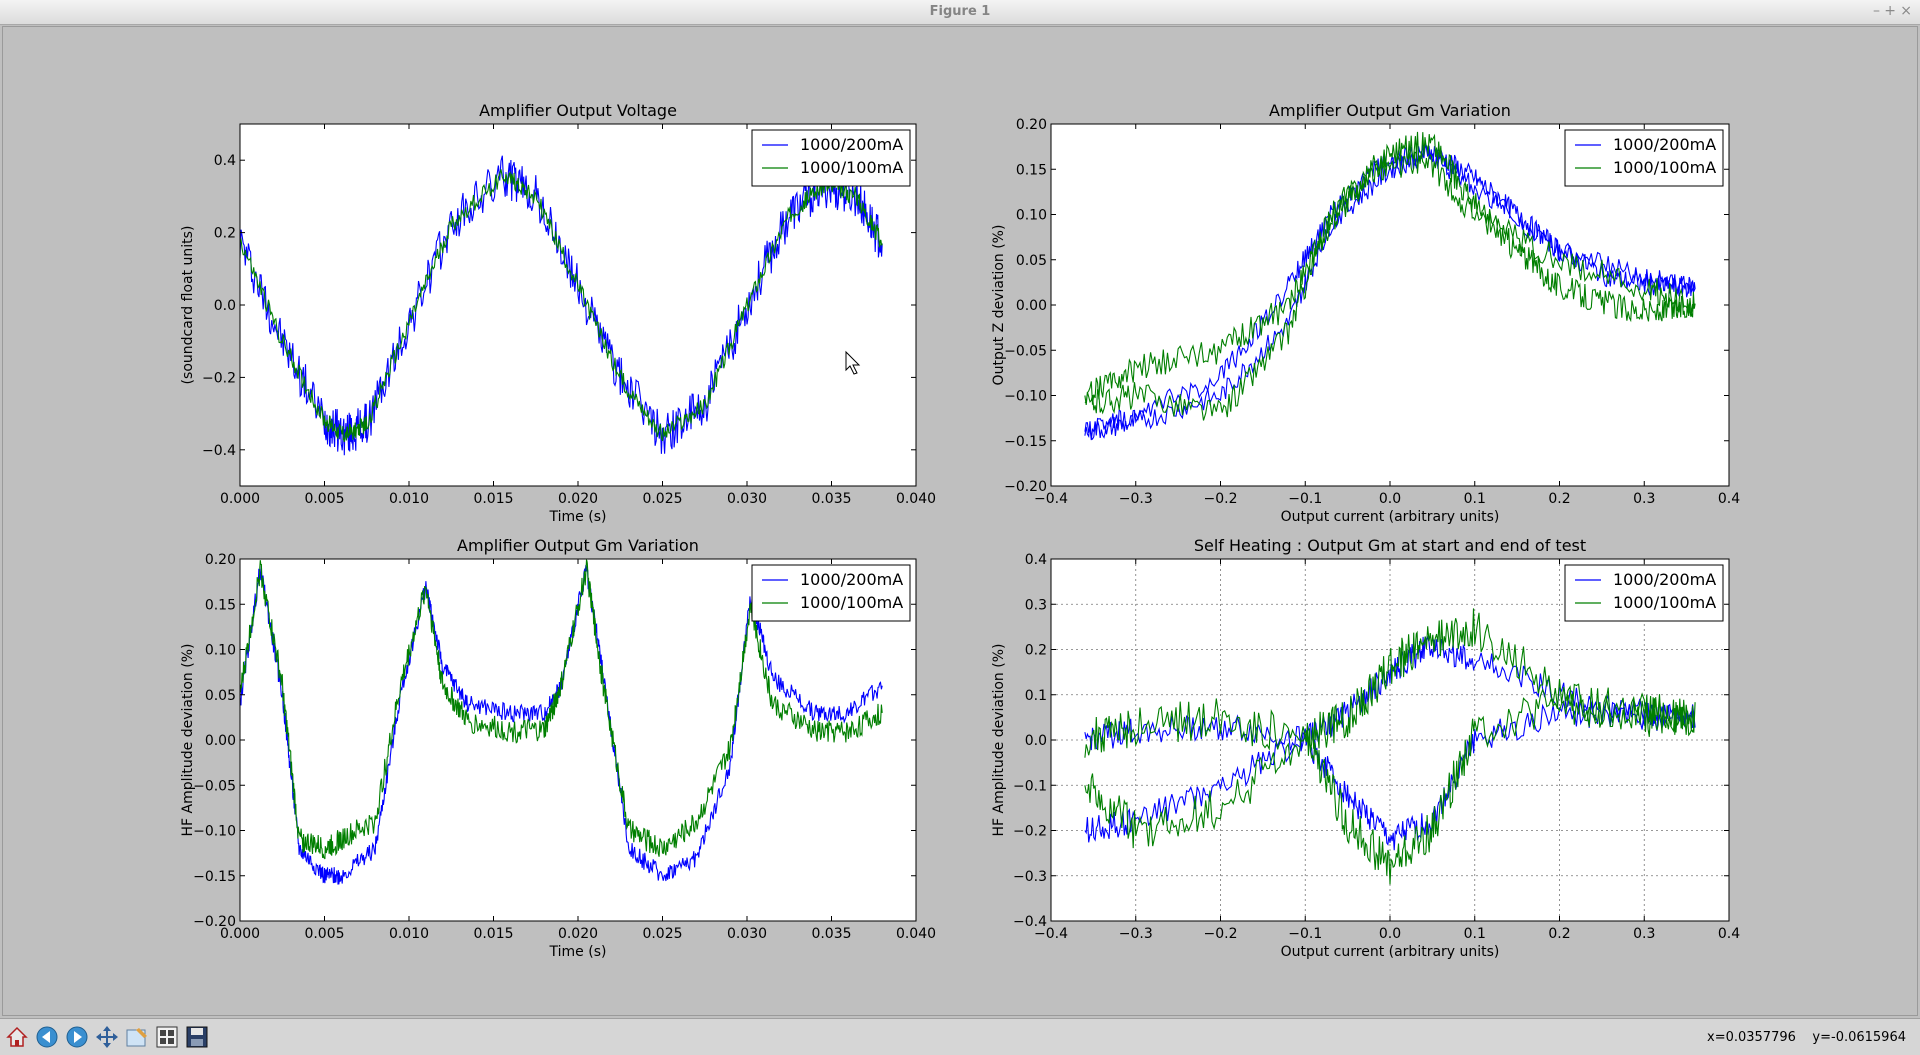 This screenshot has height=1055, width=1920. What do you see at coordinates (747, 499) in the screenshot?
I see `x-tick-label: 0.030` at bounding box center [747, 499].